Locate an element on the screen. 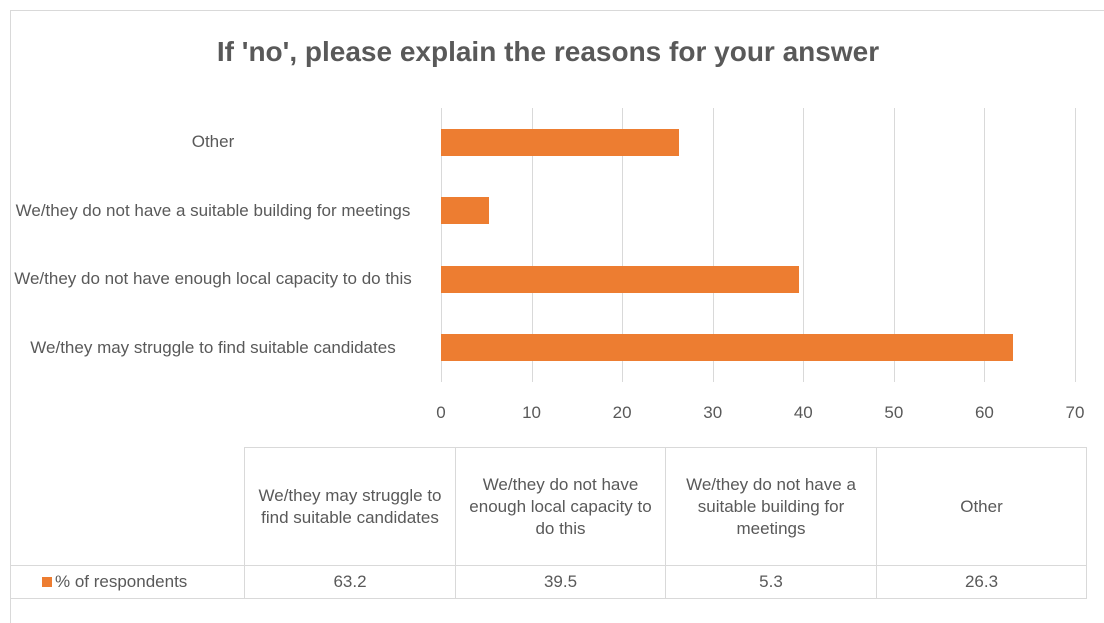  category-label: Other is located at coordinates (213, 142).